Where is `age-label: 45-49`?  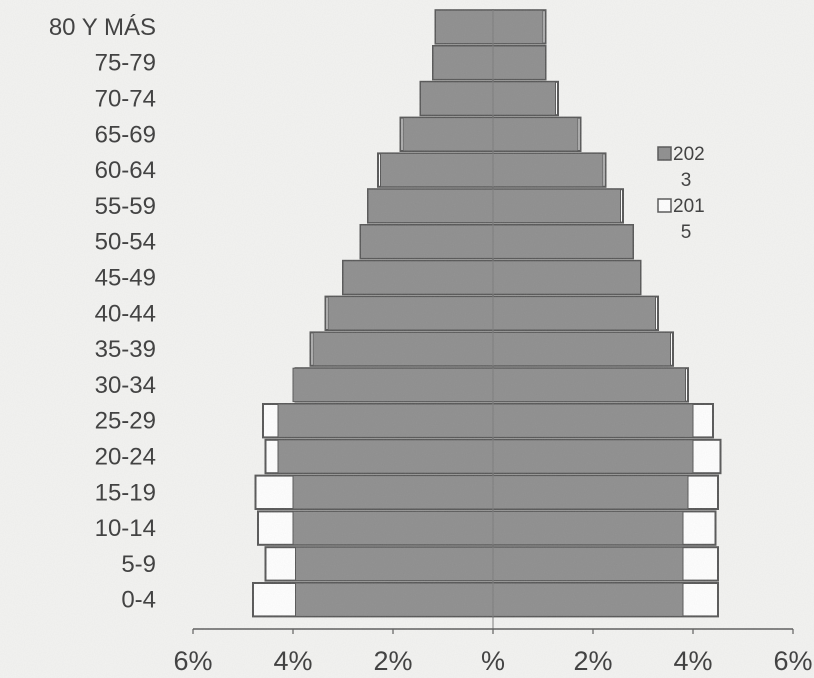
age-label: 45-49 is located at coordinates (125, 278).